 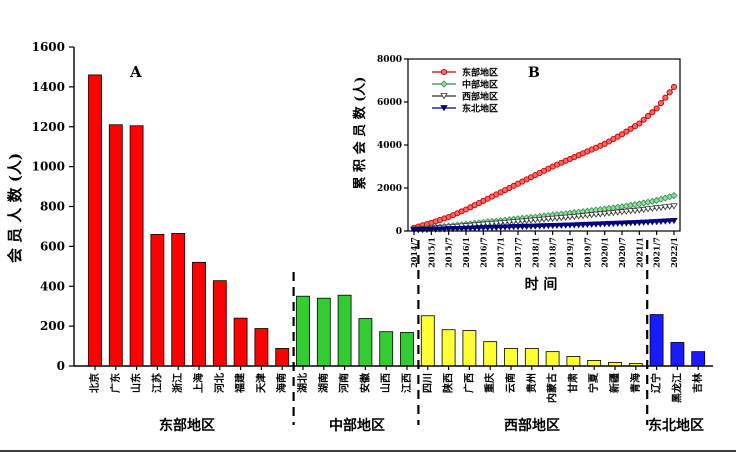 What do you see at coordinates (187, 425) in the screenshot?
I see `region-group-label: 东部地区` at bounding box center [187, 425].